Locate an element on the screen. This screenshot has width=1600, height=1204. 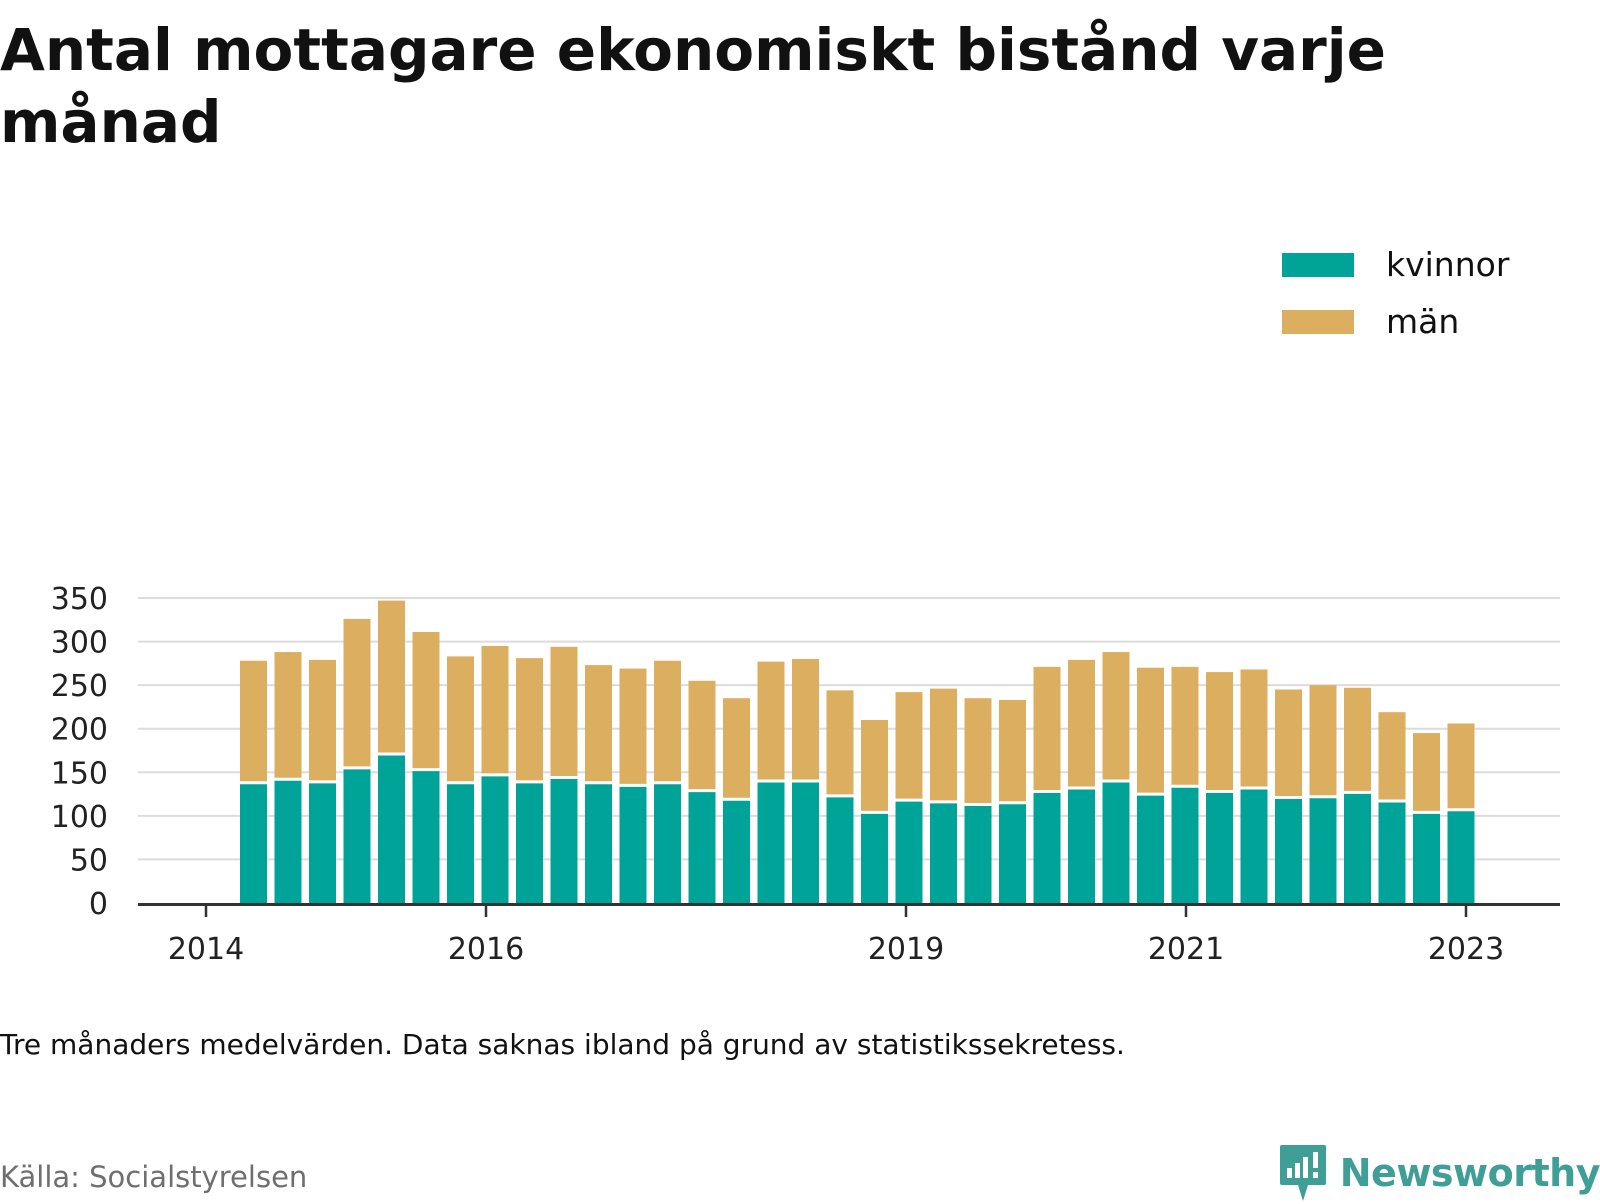
y-tick-label: 200 is located at coordinates (79, 730).